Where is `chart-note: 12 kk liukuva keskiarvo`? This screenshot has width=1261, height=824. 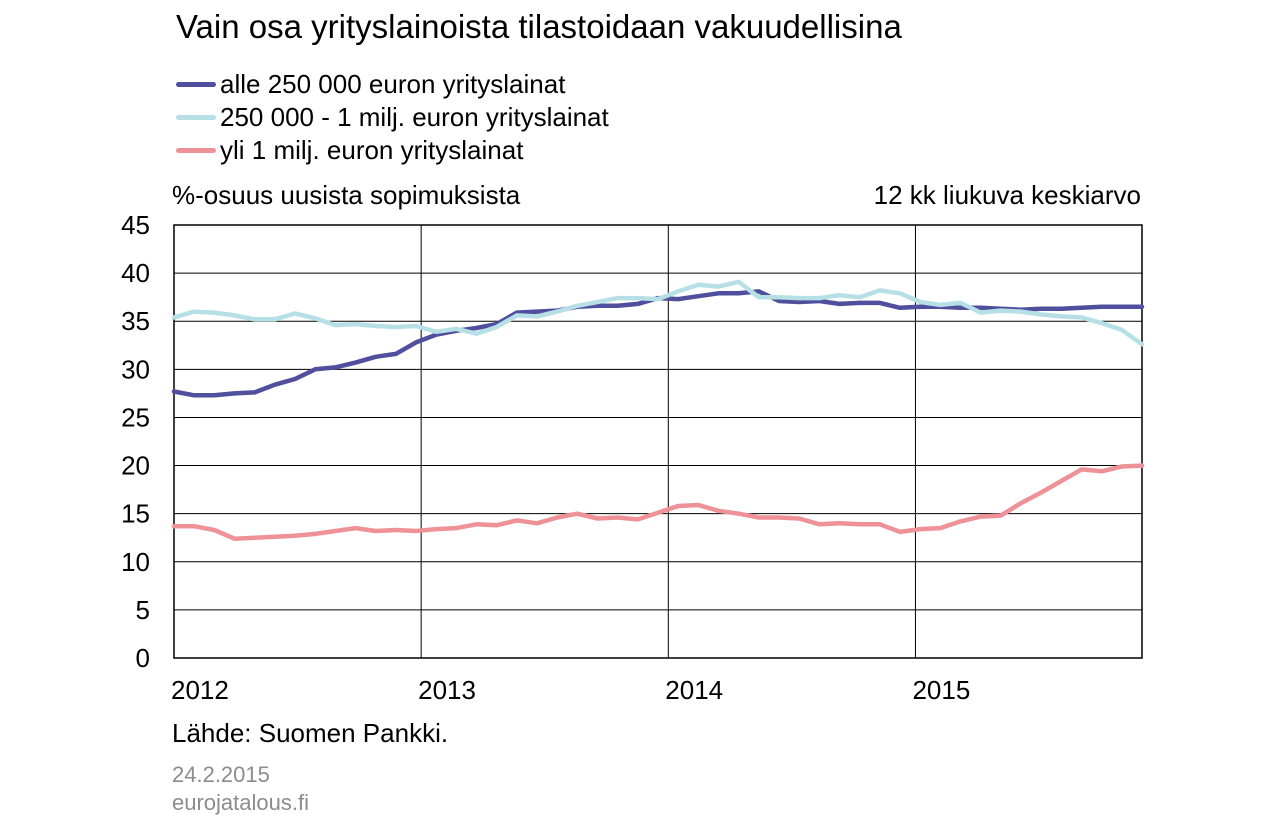
chart-note: 12 kk liukuva keskiarvo is located at coordinates (1007, 195).